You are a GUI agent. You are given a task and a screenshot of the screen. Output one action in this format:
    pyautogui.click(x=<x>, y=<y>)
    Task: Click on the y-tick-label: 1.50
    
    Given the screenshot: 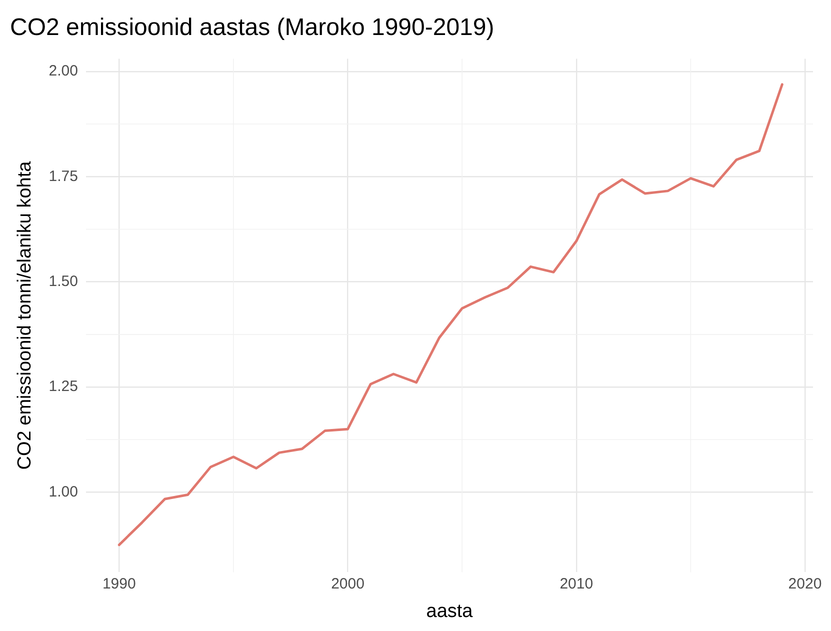 What is the action you would take?
    pyautogui.click(x=63, y=281)
    